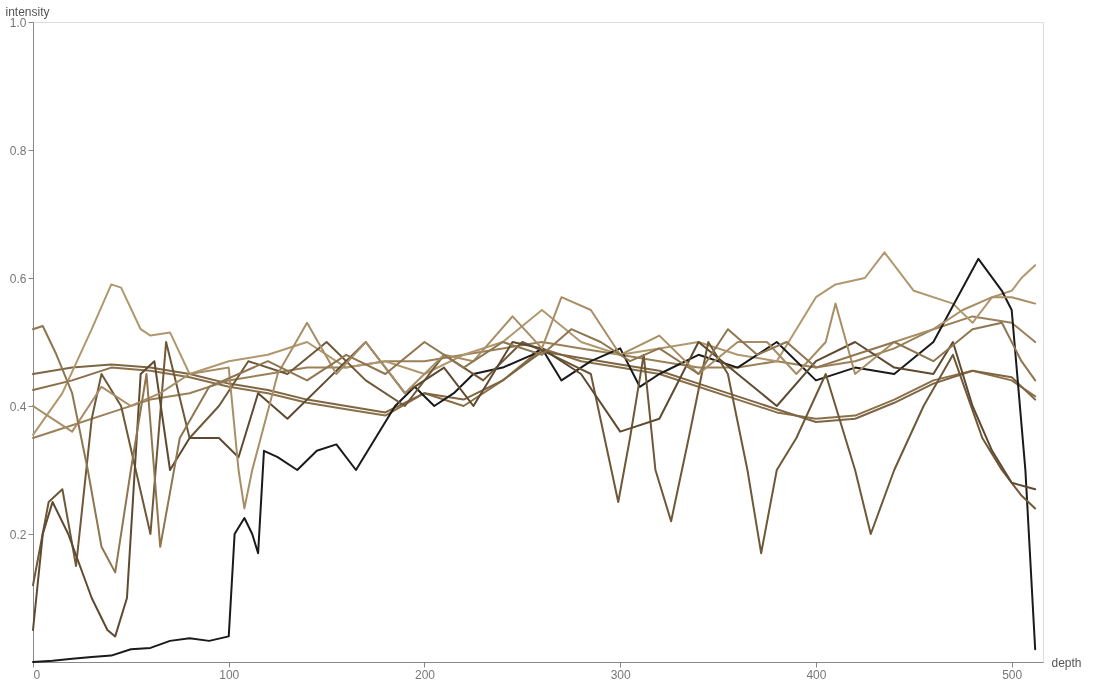 Image resolution: width=1104 pixels, height=700 pixels. I want to click on y-tick-label: 0.2, so click(18, 534).